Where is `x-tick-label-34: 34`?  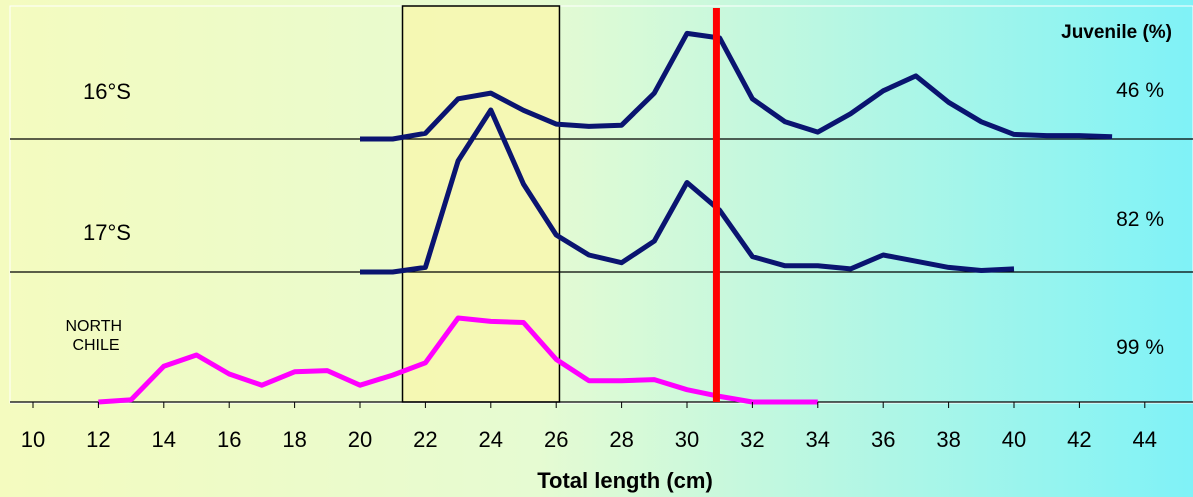
x-tick-label-34: 34 is located at coordinates (818, 439).